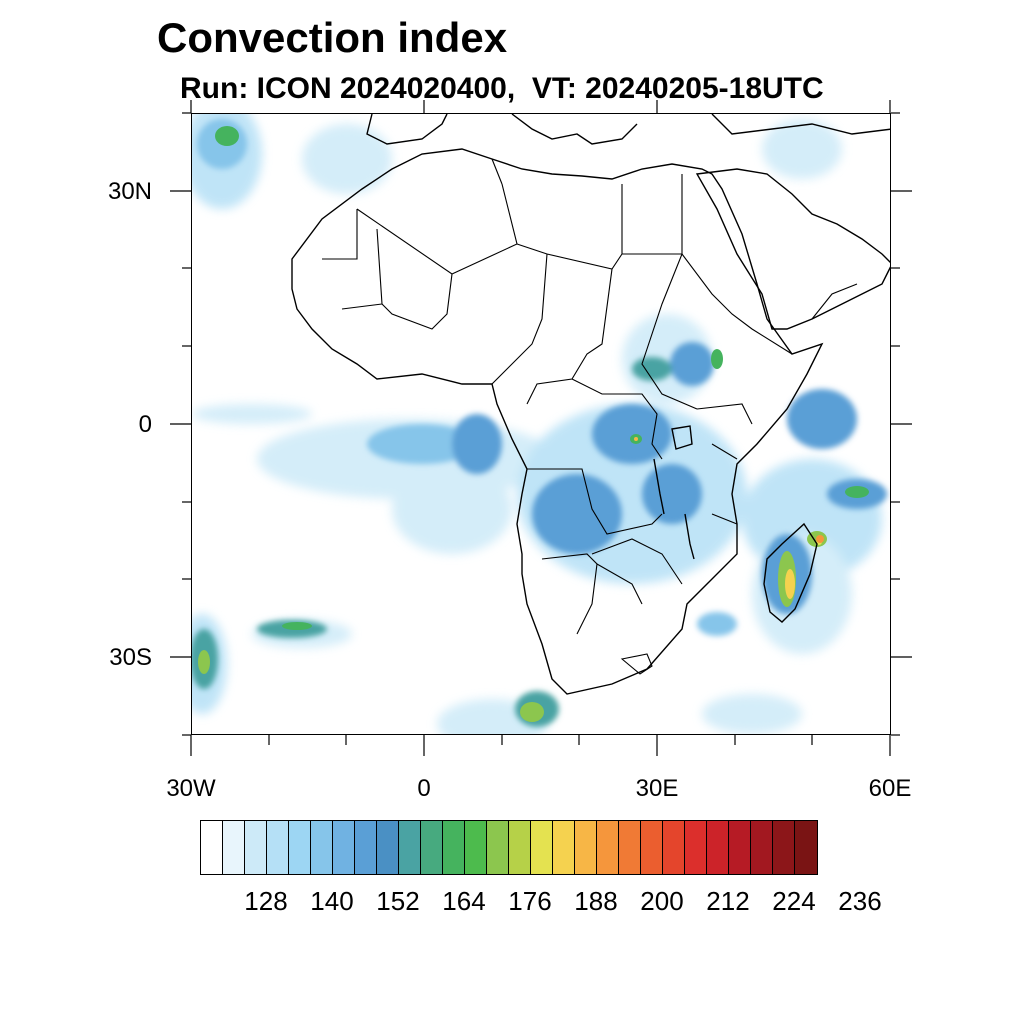 The height and width of the screenshot is (1024, 1024). Describe the element at coordinates (398, 901) in the screenshot. I see `colorbar-tick-label: 152` at that location.